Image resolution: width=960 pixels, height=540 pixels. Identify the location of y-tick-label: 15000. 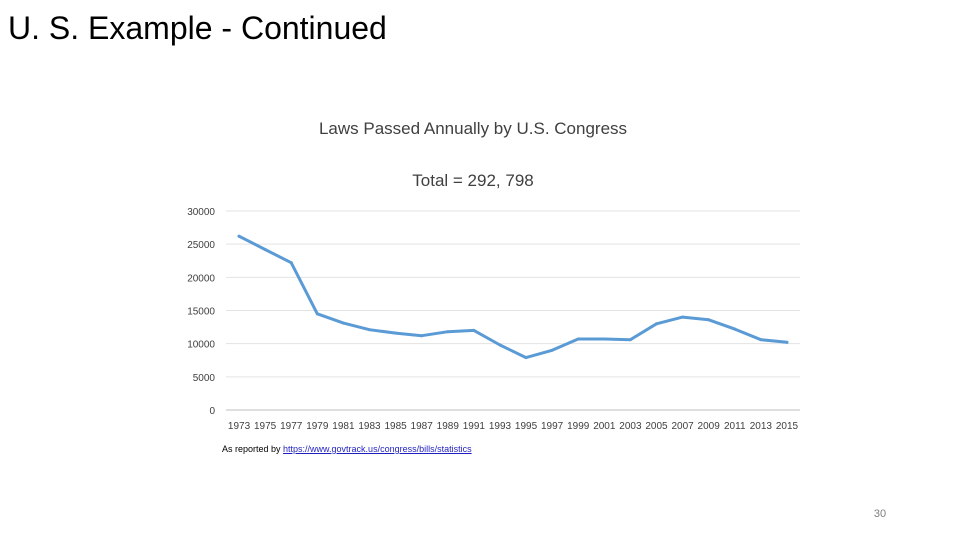
(201, 312).